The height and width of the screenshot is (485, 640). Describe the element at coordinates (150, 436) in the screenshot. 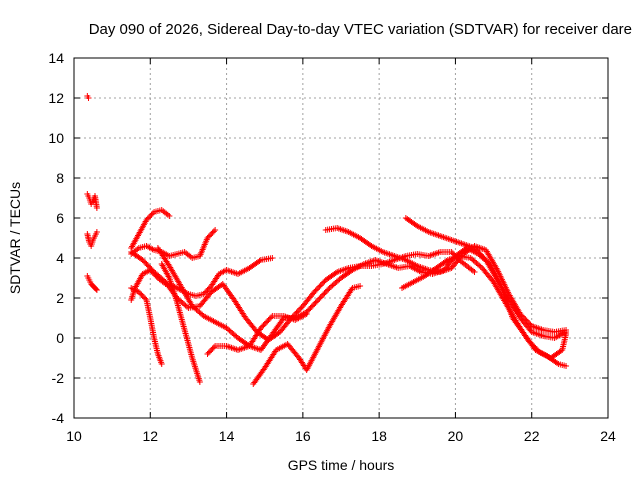

I see `x-tick-label: 12` at that location.